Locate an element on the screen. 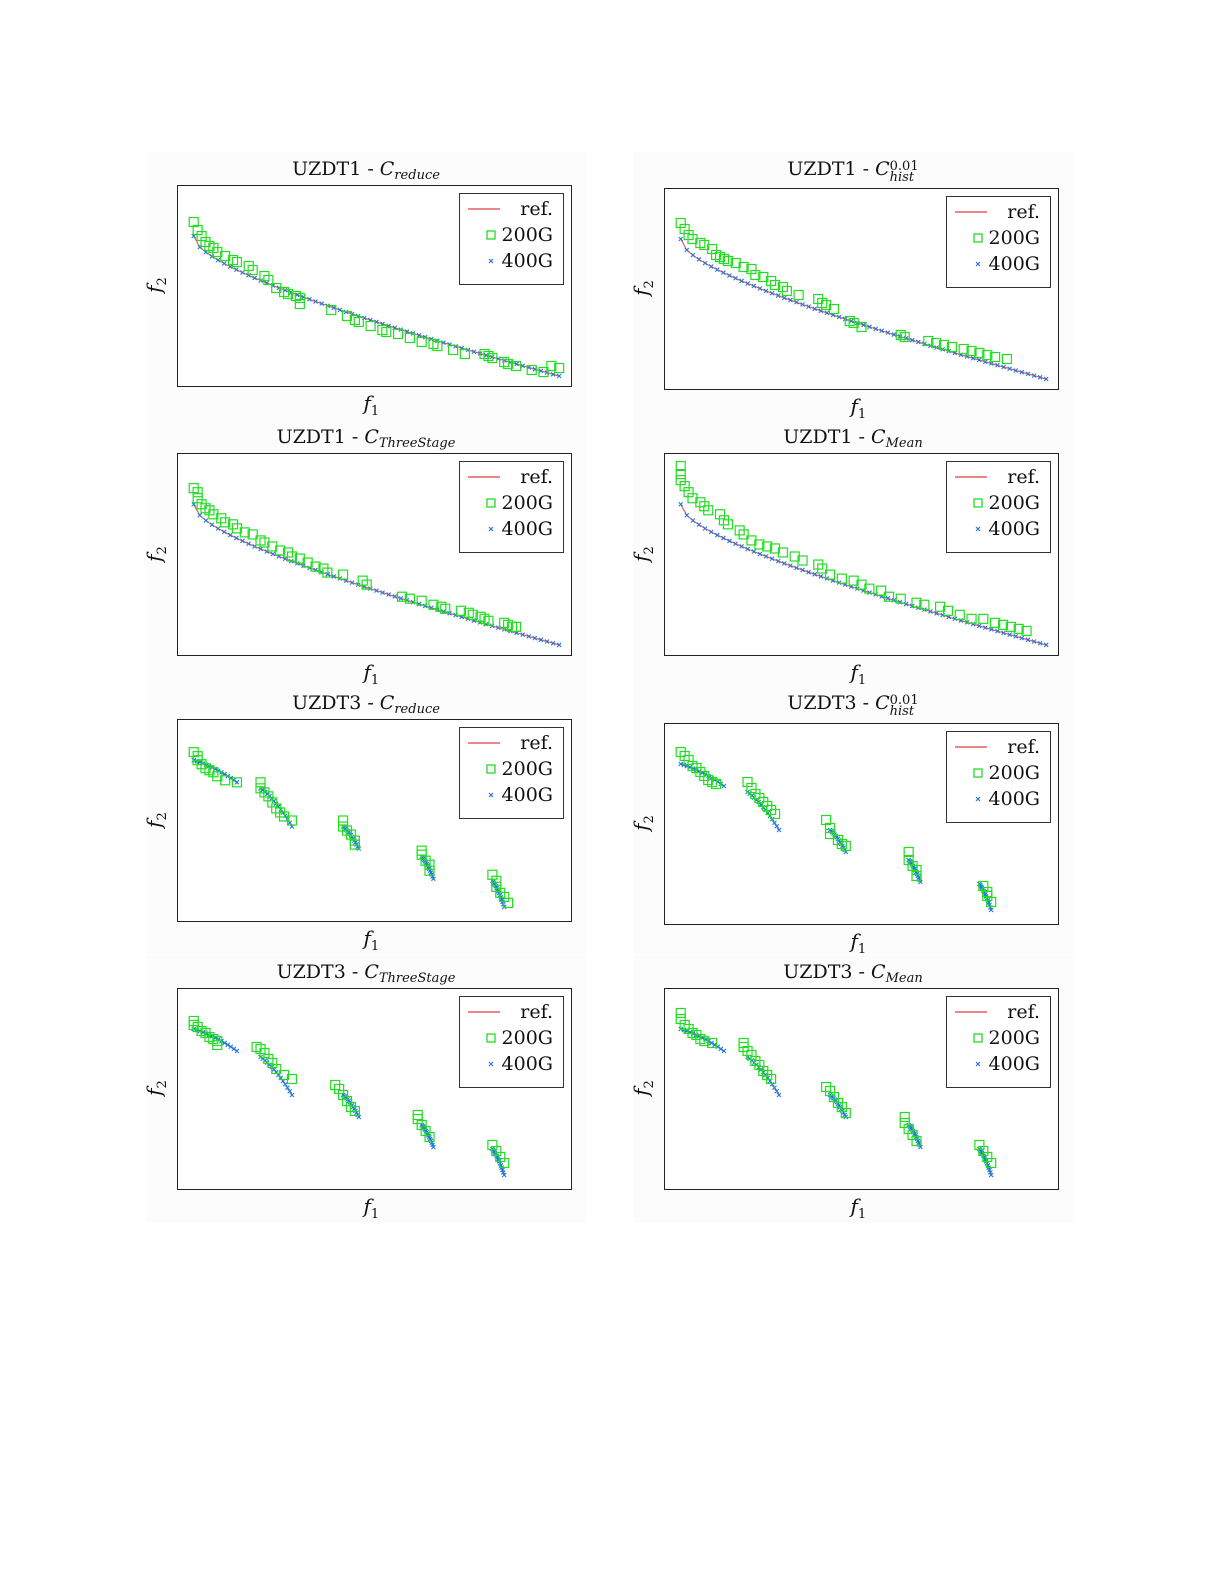 The height and width of the screenshot is (1585, 1225). chart-panel-uzdt3-threestage: UZDT3 - CThreeStage ref. 200G 400G f2 f is located at coordinates (364, 1089).